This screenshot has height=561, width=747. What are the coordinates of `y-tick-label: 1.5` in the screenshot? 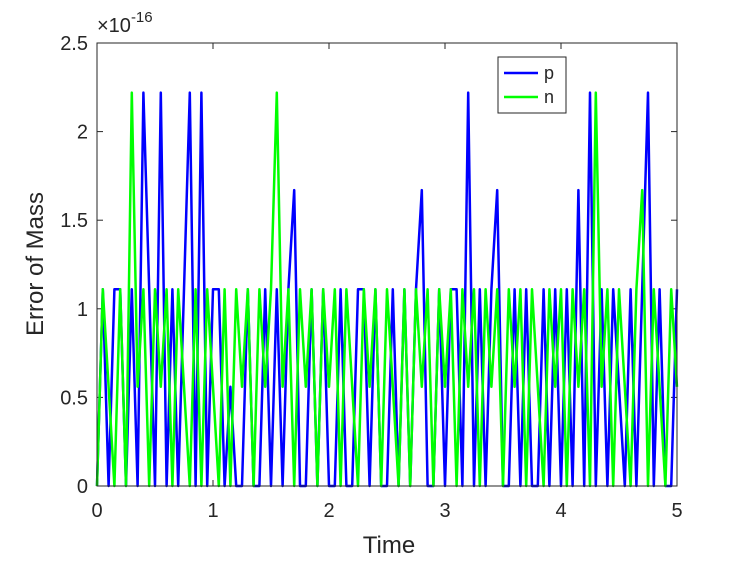 It's located at (74, 221).